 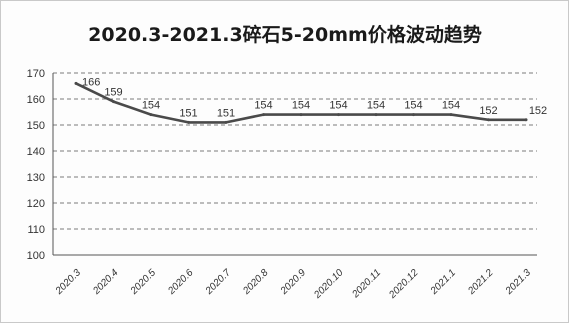 I want to click on x-tick-label: 2020.3, so click(x=68, y=282).